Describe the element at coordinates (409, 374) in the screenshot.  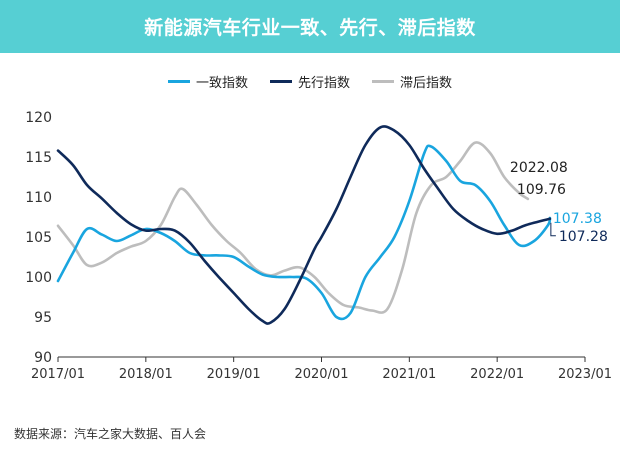
I see `x-tick-label: 2021/01` at that location.